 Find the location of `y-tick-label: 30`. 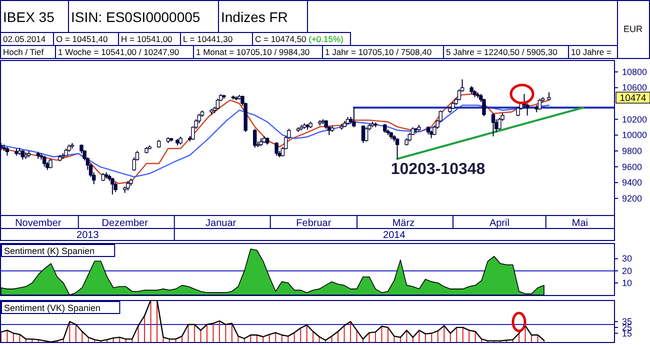

y-tick-label: 30 is located at coordinates (627, 259).